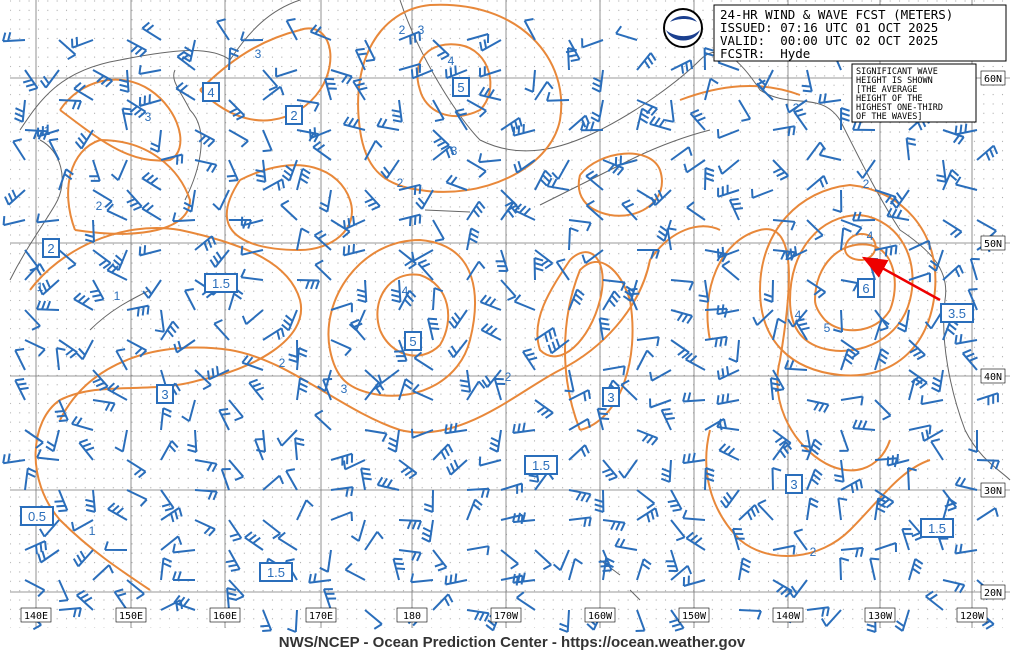 The height and width of the screenshot is (652, 1024). What do you see at coordinates (836, 14) in the screenshot?
I see `header-line: 24-HR WIND & WAVE FCST (METERS)` at bounding box center [836, 14].